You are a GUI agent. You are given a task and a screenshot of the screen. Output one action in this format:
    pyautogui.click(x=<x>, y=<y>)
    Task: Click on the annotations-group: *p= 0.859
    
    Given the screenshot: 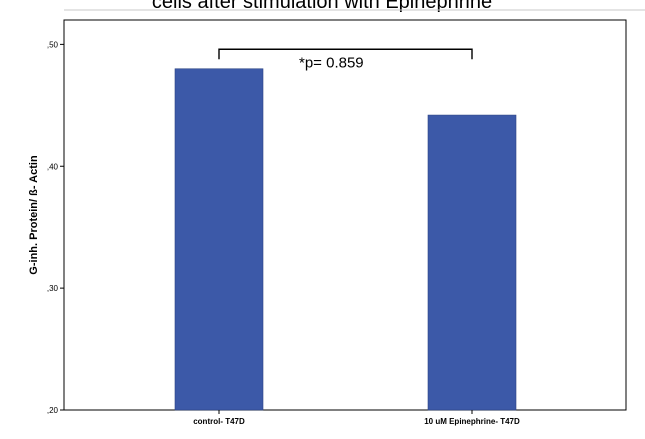 What is the action you would take?
    pyautogui.click(x=345, y=59)
    